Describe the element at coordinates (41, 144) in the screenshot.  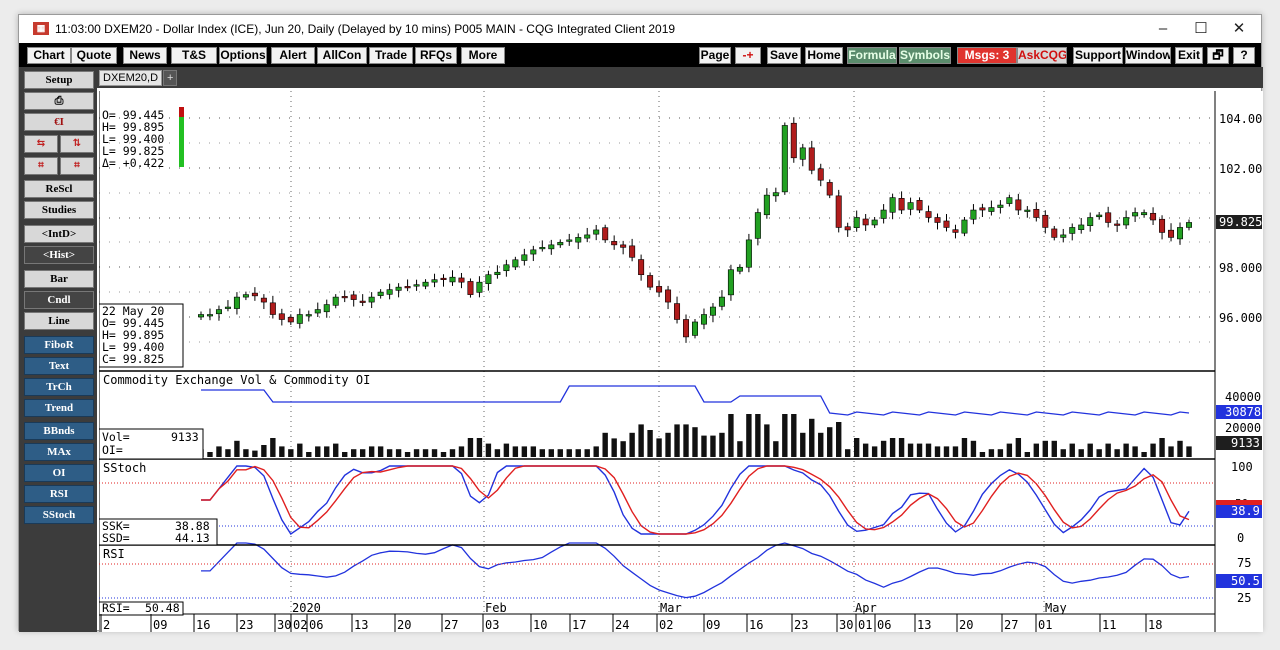
I see `swap-horizontal-icon: ⇆` at that location.